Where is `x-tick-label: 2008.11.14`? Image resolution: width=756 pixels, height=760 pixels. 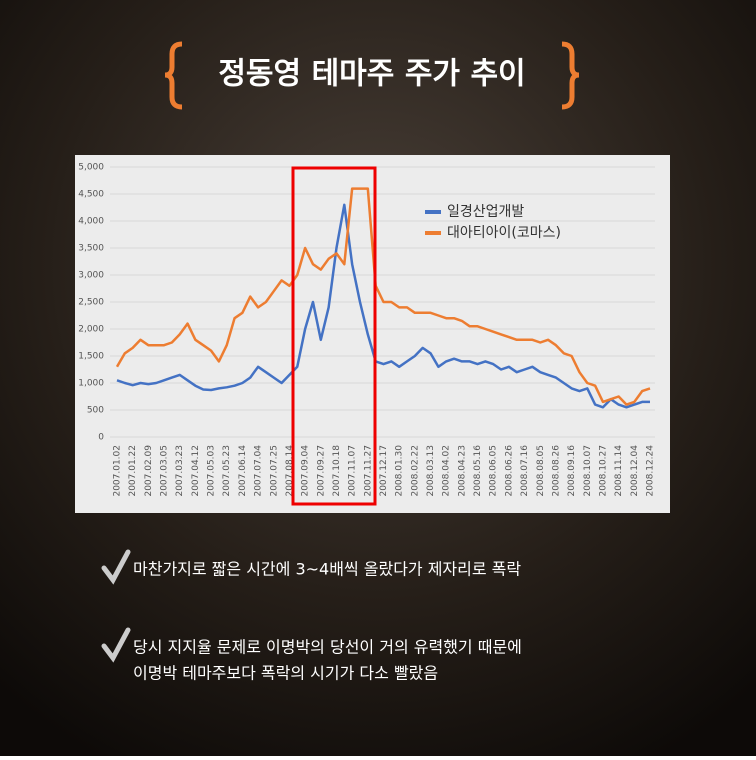 x-tick-label: 2008.11.14 is located at coordinates (619, 471).